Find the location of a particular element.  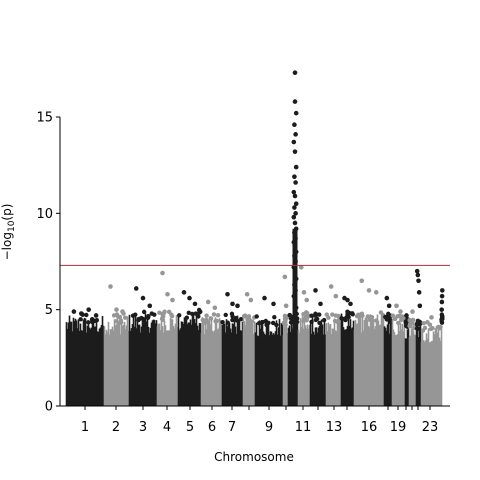

x-tick-label: 9 is located at coordinates (269, 427).